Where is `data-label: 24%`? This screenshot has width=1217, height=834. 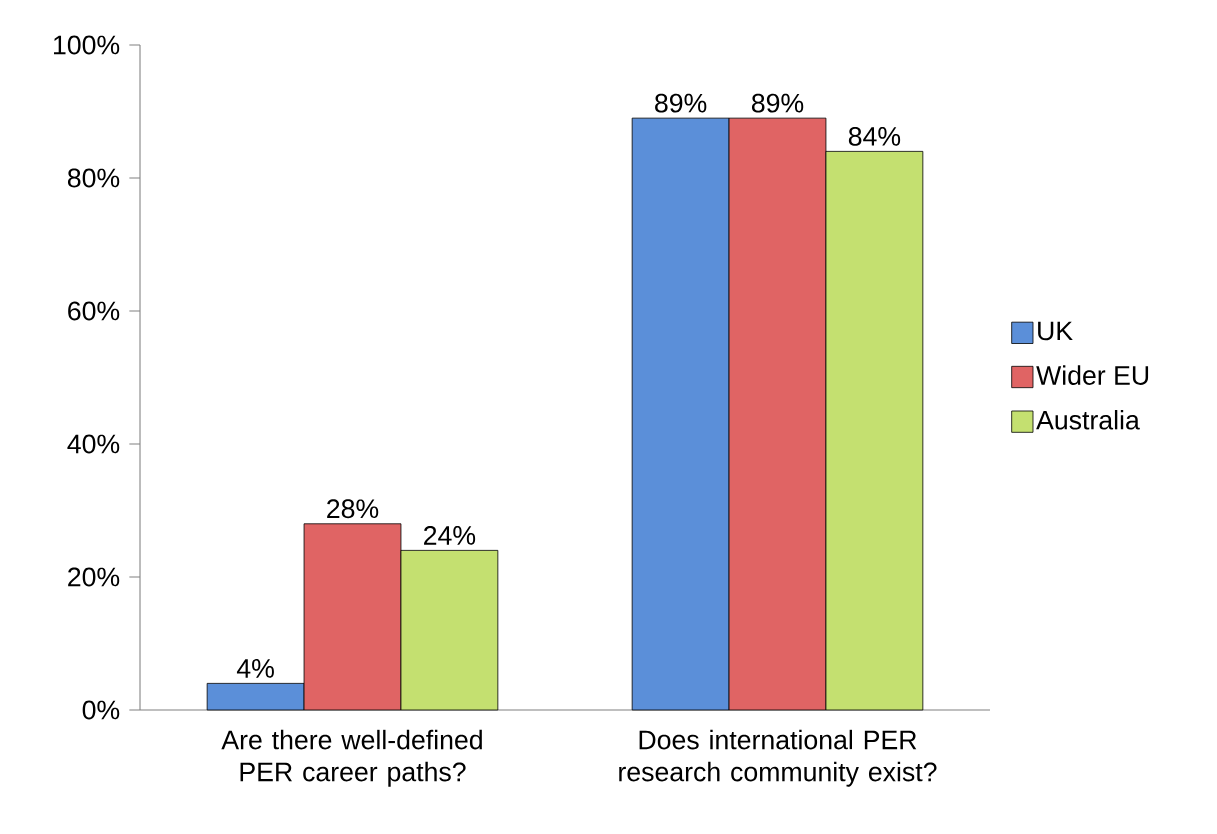
data-label: 24% is located at coordinates (450, 535).